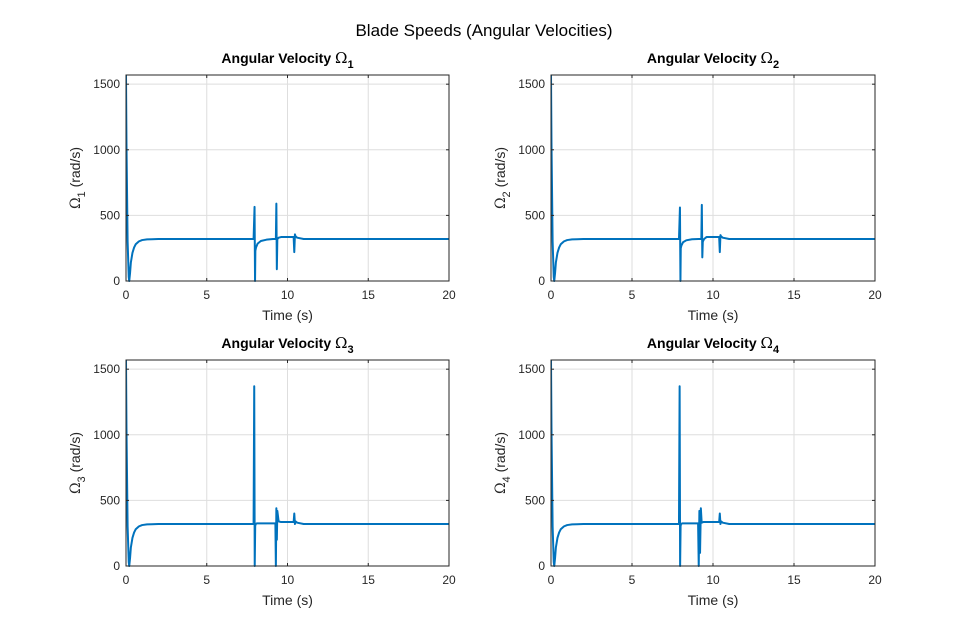  I want to click on y-axis-label: Ω2 (rad/s), so click(502, 178).